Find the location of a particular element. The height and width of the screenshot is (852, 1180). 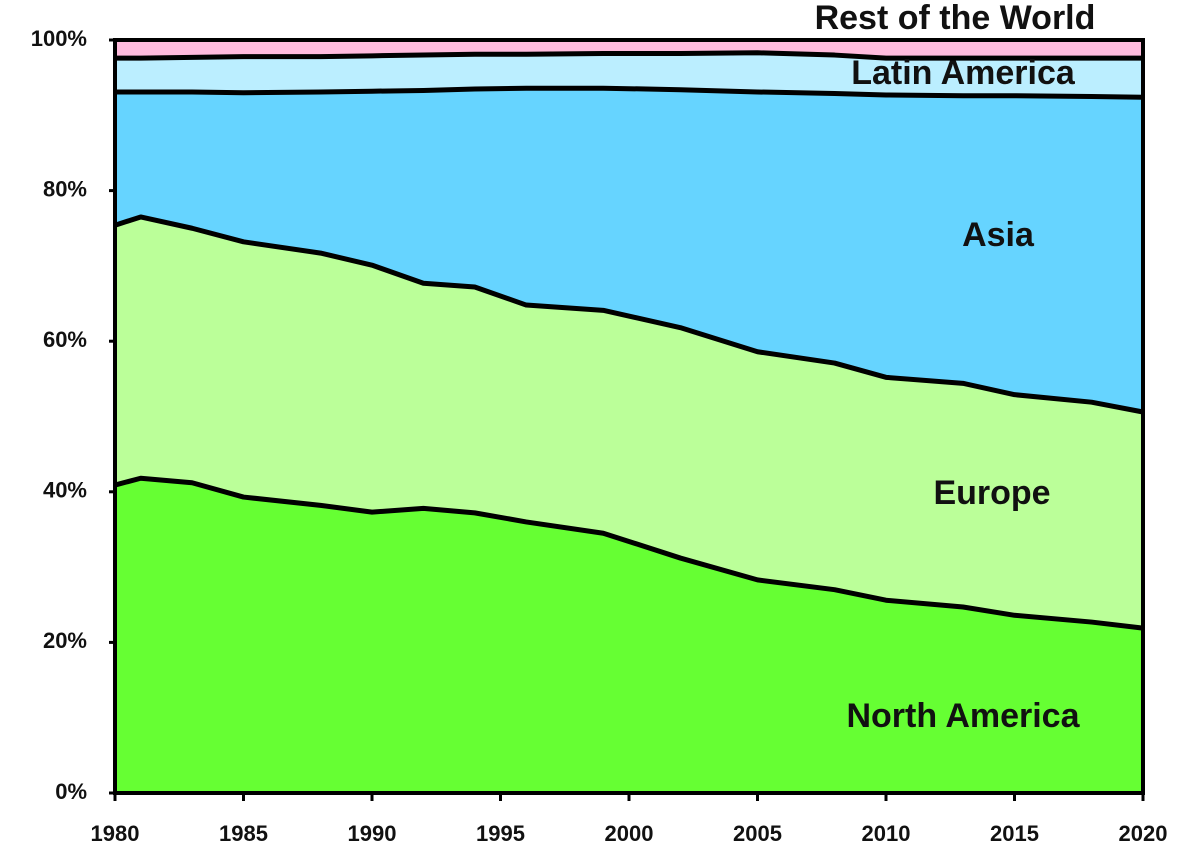

area is located at coordinates (629, 75).